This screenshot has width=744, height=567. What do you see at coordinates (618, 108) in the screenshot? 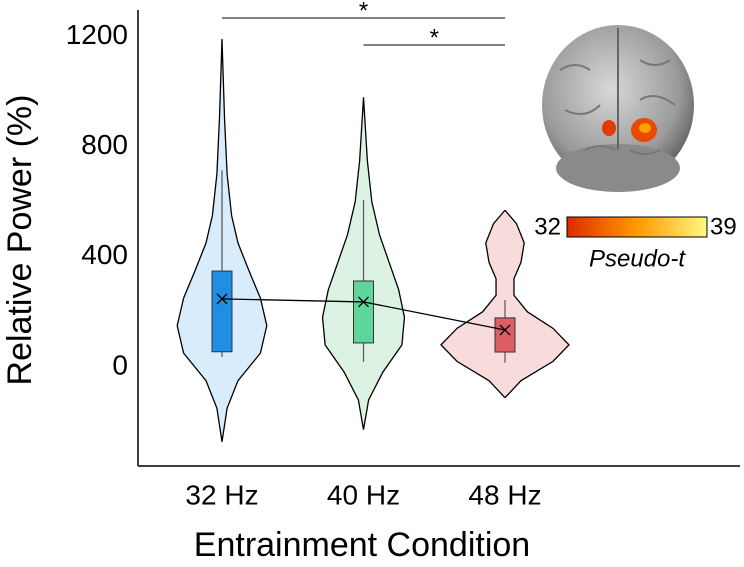
I see `brain-inset` at bounding box center [618, 108].